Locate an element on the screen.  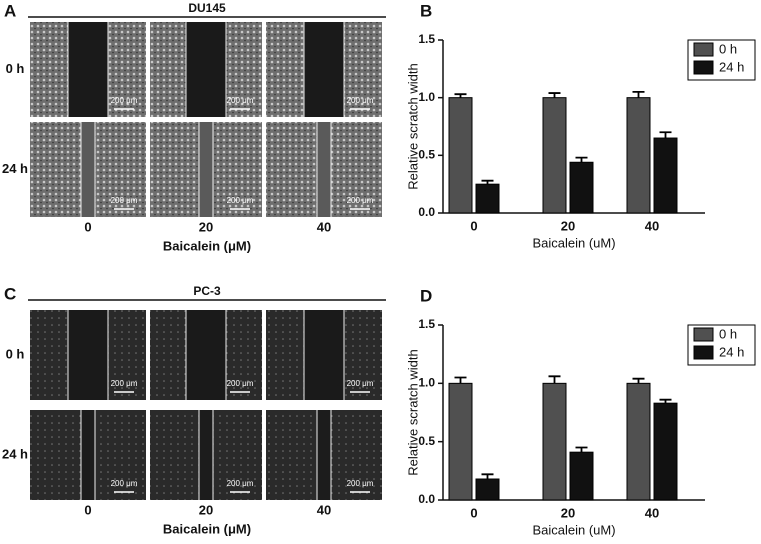
panel-letter: A is located at coordinates (10, 10).